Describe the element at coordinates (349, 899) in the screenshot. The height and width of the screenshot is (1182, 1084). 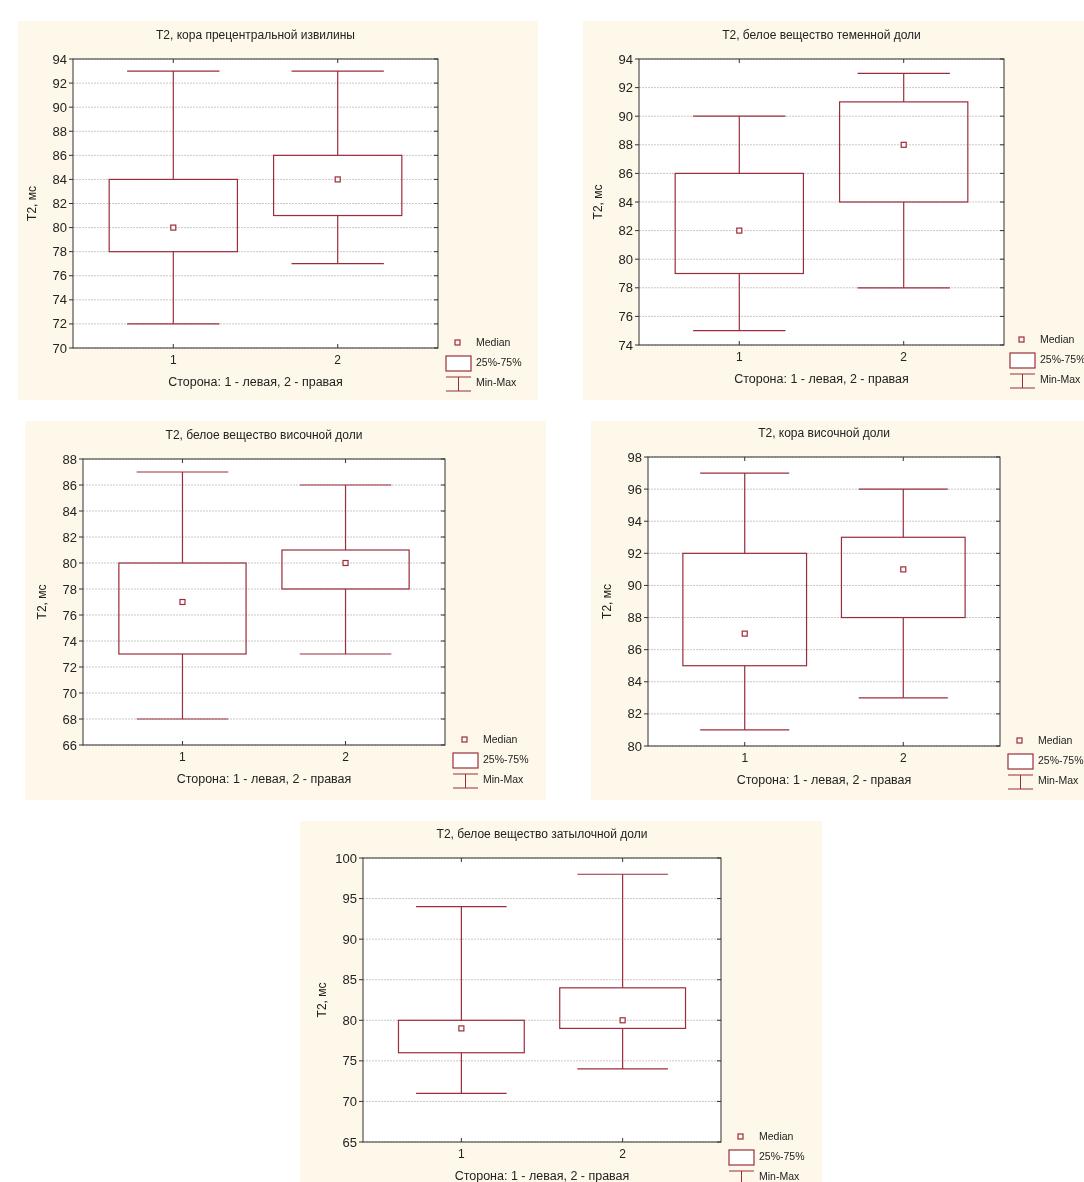
I see `y-tick-label: 95` at that location.